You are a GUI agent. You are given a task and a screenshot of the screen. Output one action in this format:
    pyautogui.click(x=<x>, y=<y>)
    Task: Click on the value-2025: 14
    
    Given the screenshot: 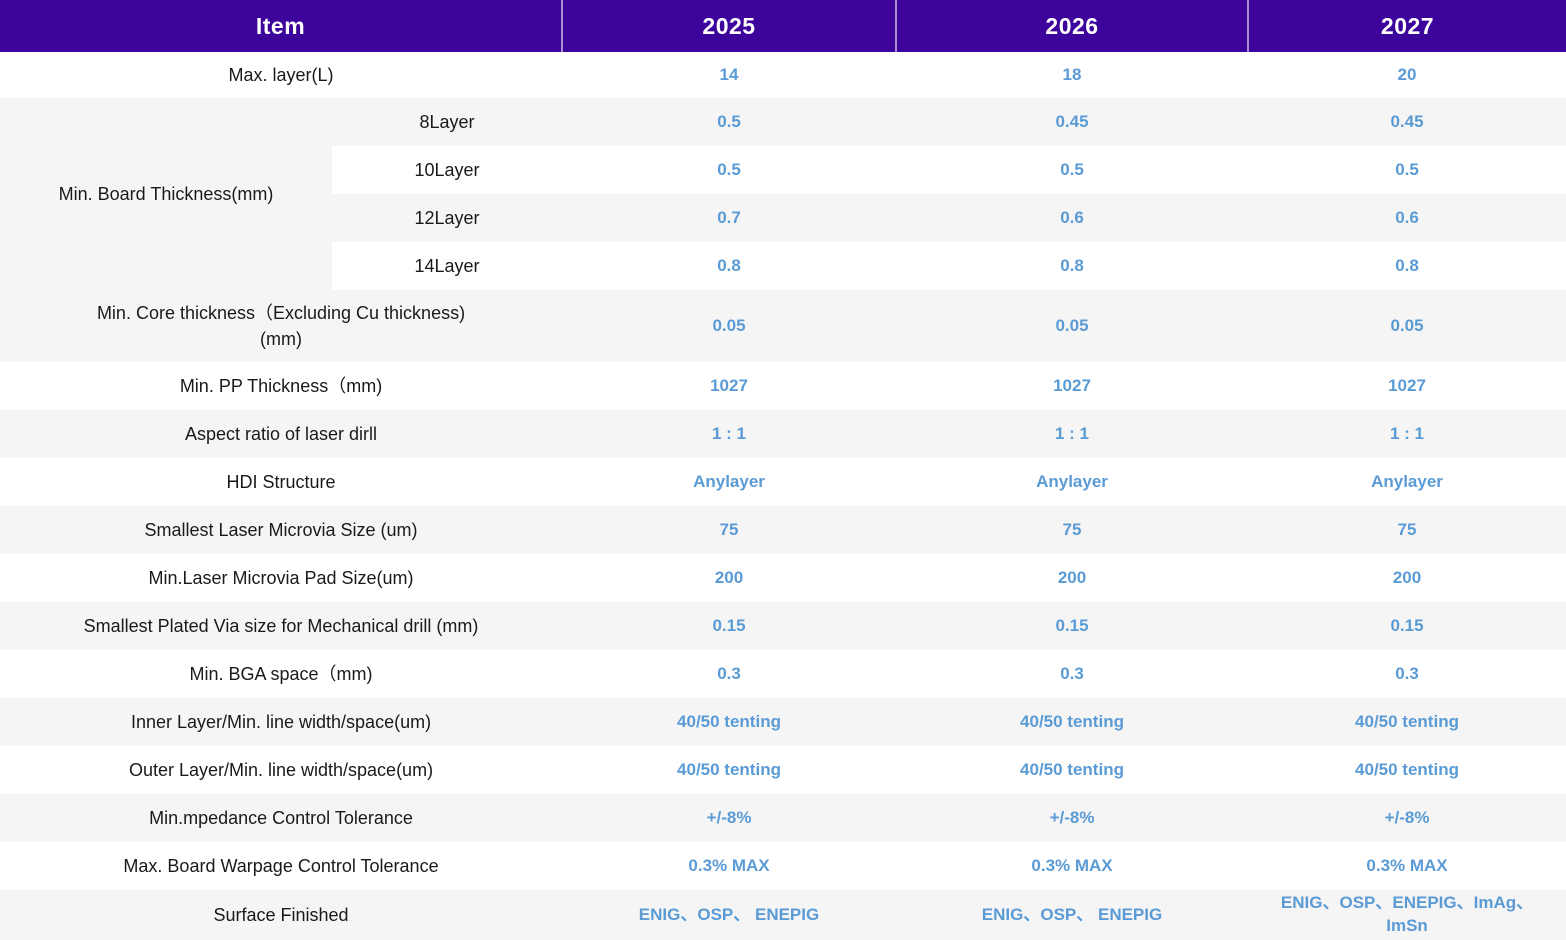 What is the action you would take?
    pyautogui.click(x=729, y=74)
    